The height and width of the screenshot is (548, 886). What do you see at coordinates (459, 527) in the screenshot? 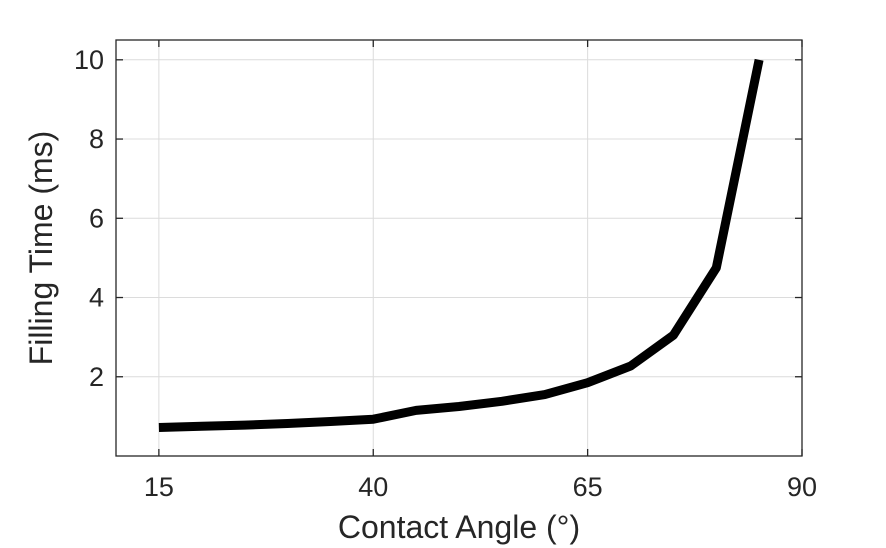
I see `x-axis-label: Contact Angle (°)` at bounding box center [459, 527].